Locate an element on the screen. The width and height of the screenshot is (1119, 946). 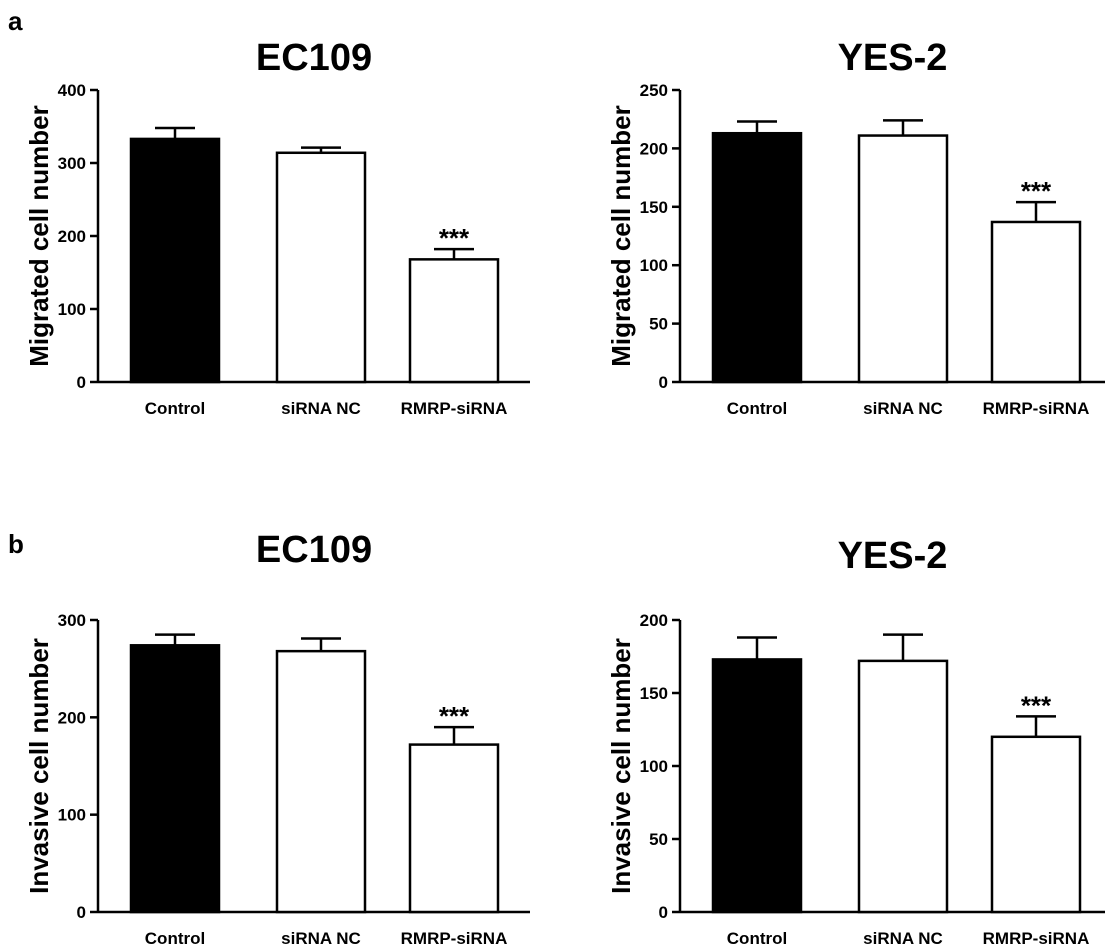
y-tick-label: 400 is located at coordinates (72, 90).